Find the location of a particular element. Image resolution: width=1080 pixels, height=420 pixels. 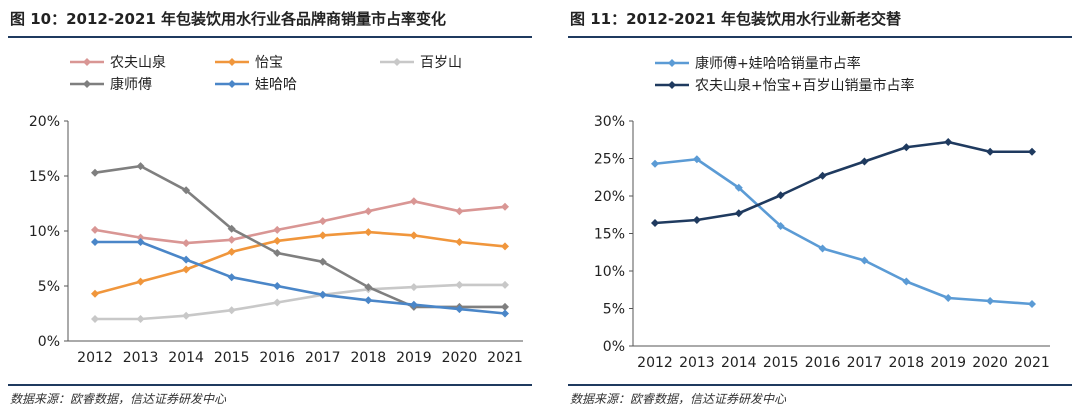

y-tick-label: 30% is located at coordinates (609, 122).